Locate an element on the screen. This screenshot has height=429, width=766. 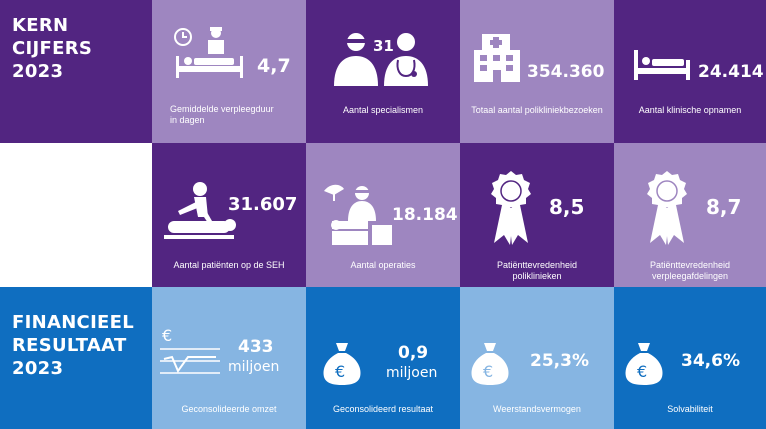
operaties-label: Aantal operaties is located at coordinates (383, 265).